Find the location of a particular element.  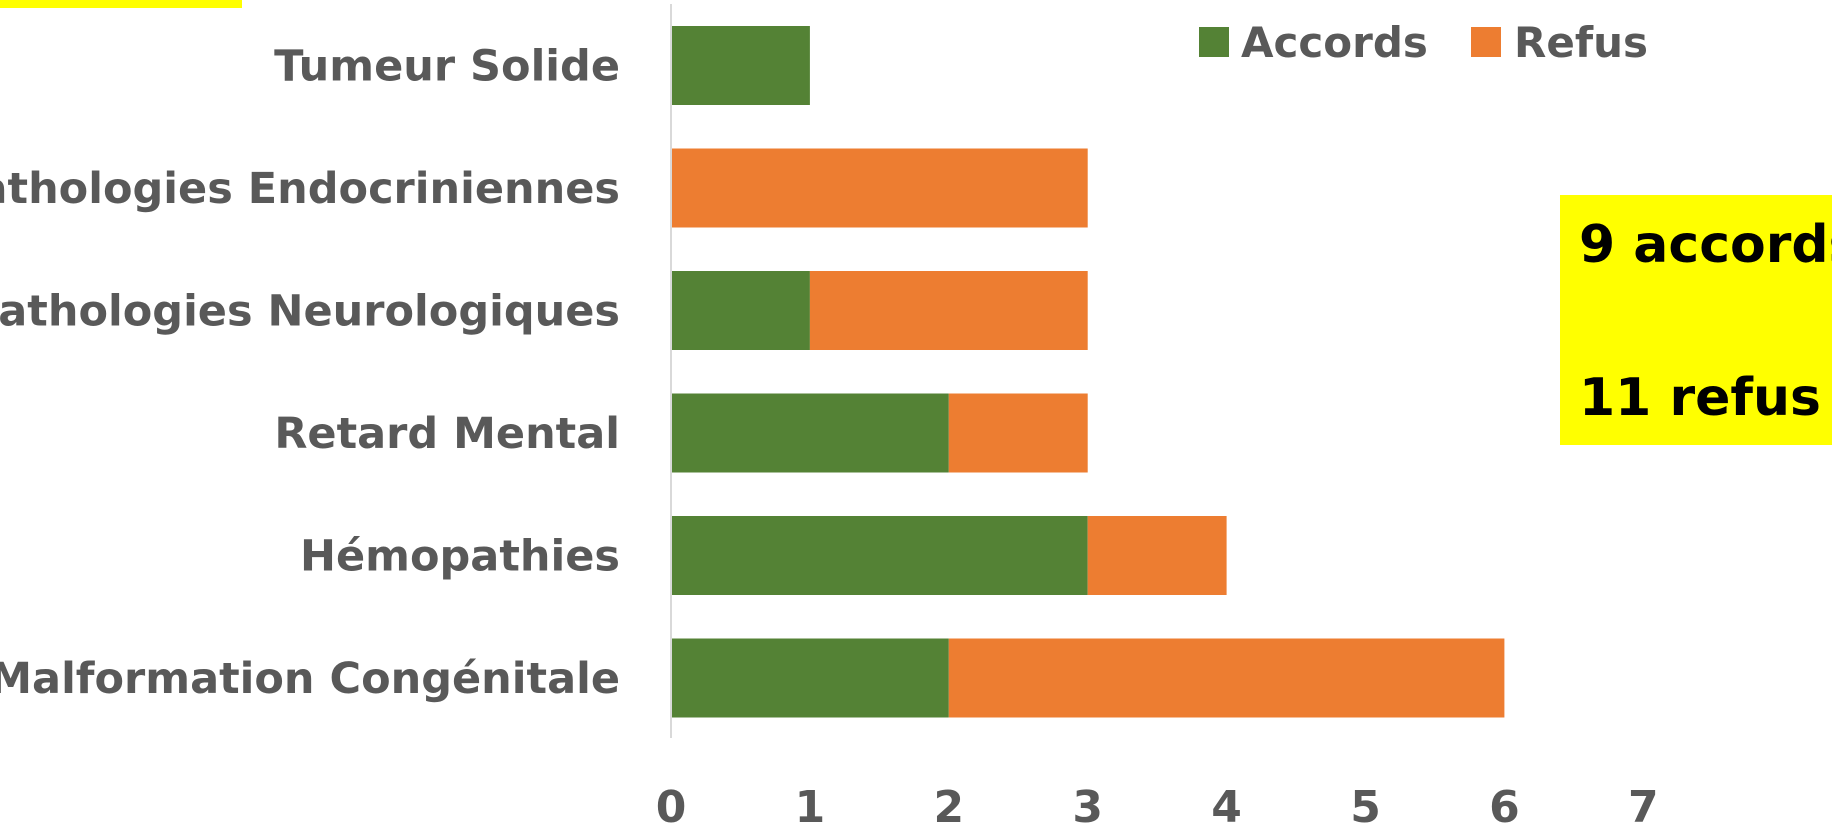

bar-refus-pathologies-neurologiques is located at coordinates (948, 310).